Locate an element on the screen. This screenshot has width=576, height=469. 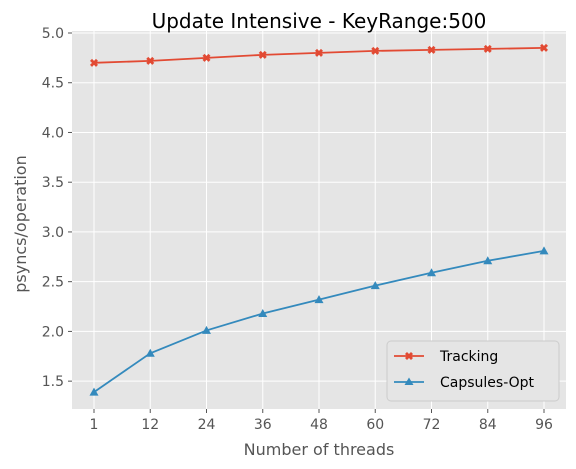
x-axis-label: Number of threads is located at coordinates (319, 449).